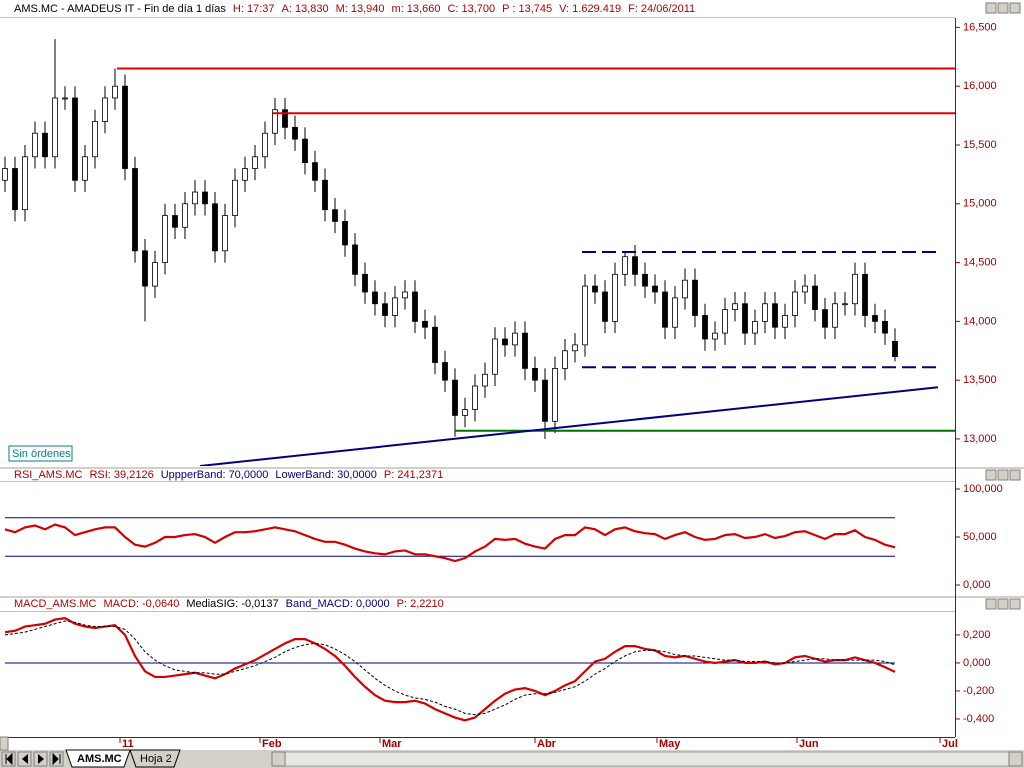  Describe the element at coordinates (527, 9) in the screenshot. I see `legend-item: P : 13,745` at that location.